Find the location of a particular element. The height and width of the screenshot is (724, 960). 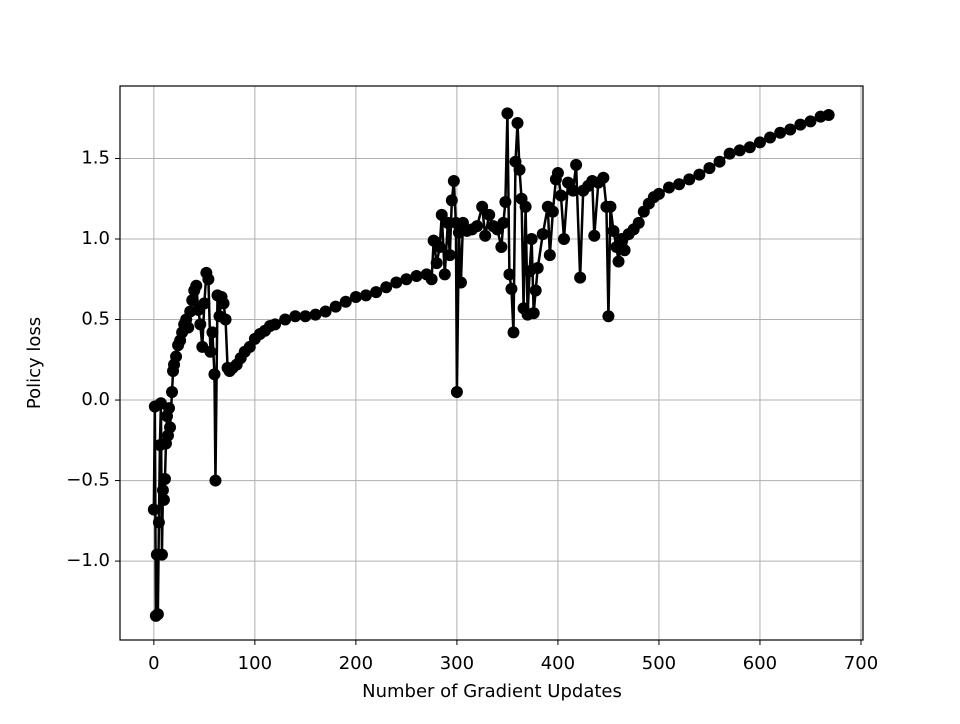

x-tick-label: 100 is located at coordinates (255, 663).